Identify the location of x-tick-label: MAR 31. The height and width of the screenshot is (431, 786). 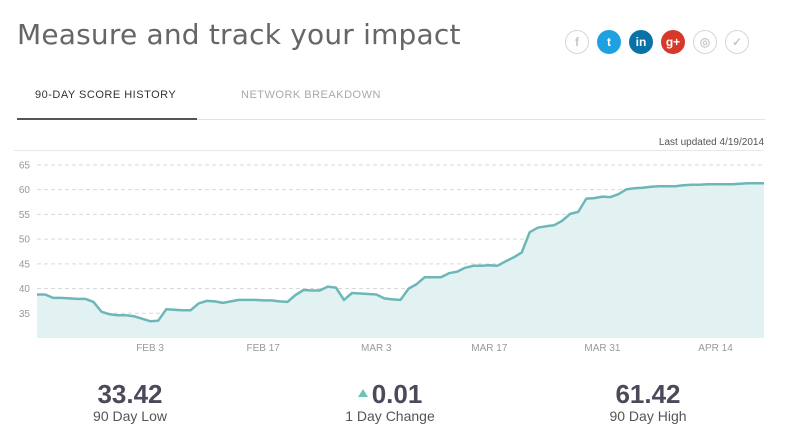
(602, 348).